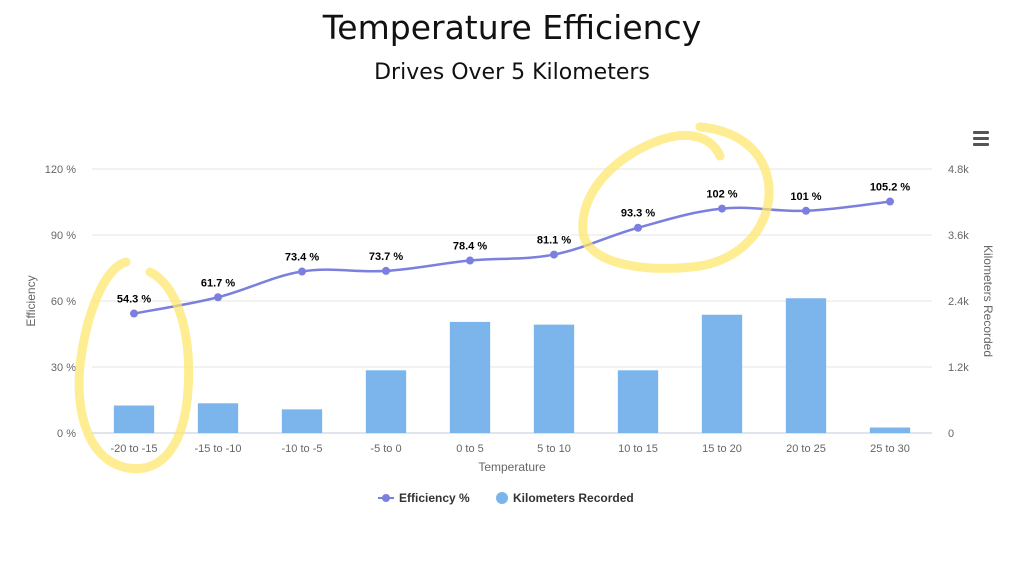 This screenshot has height=568, width=1024. What do you see at coordinates (722, 449) in the screenshot?
I see `x-axis-tick-label: 15 to 20` at bounding box center [722, 449].